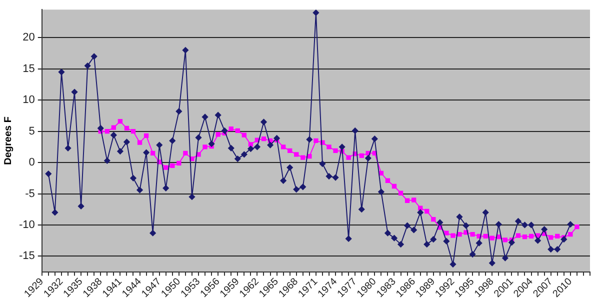 This screenshot has width=600, height=300. What do you see at coordinates (26, 256) in the screenshot?
I see `y-tick-label: -15` at bounding box center [26, 256].